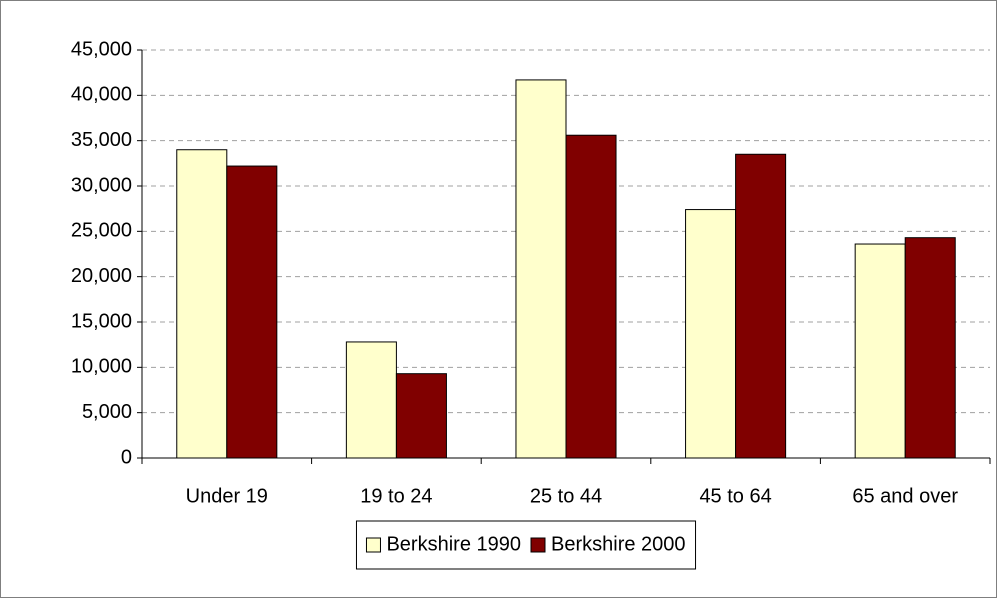  Describe the element at coordinates (101, 95) in the screenshot. I see `y-tick-label: 40,000` at that location.